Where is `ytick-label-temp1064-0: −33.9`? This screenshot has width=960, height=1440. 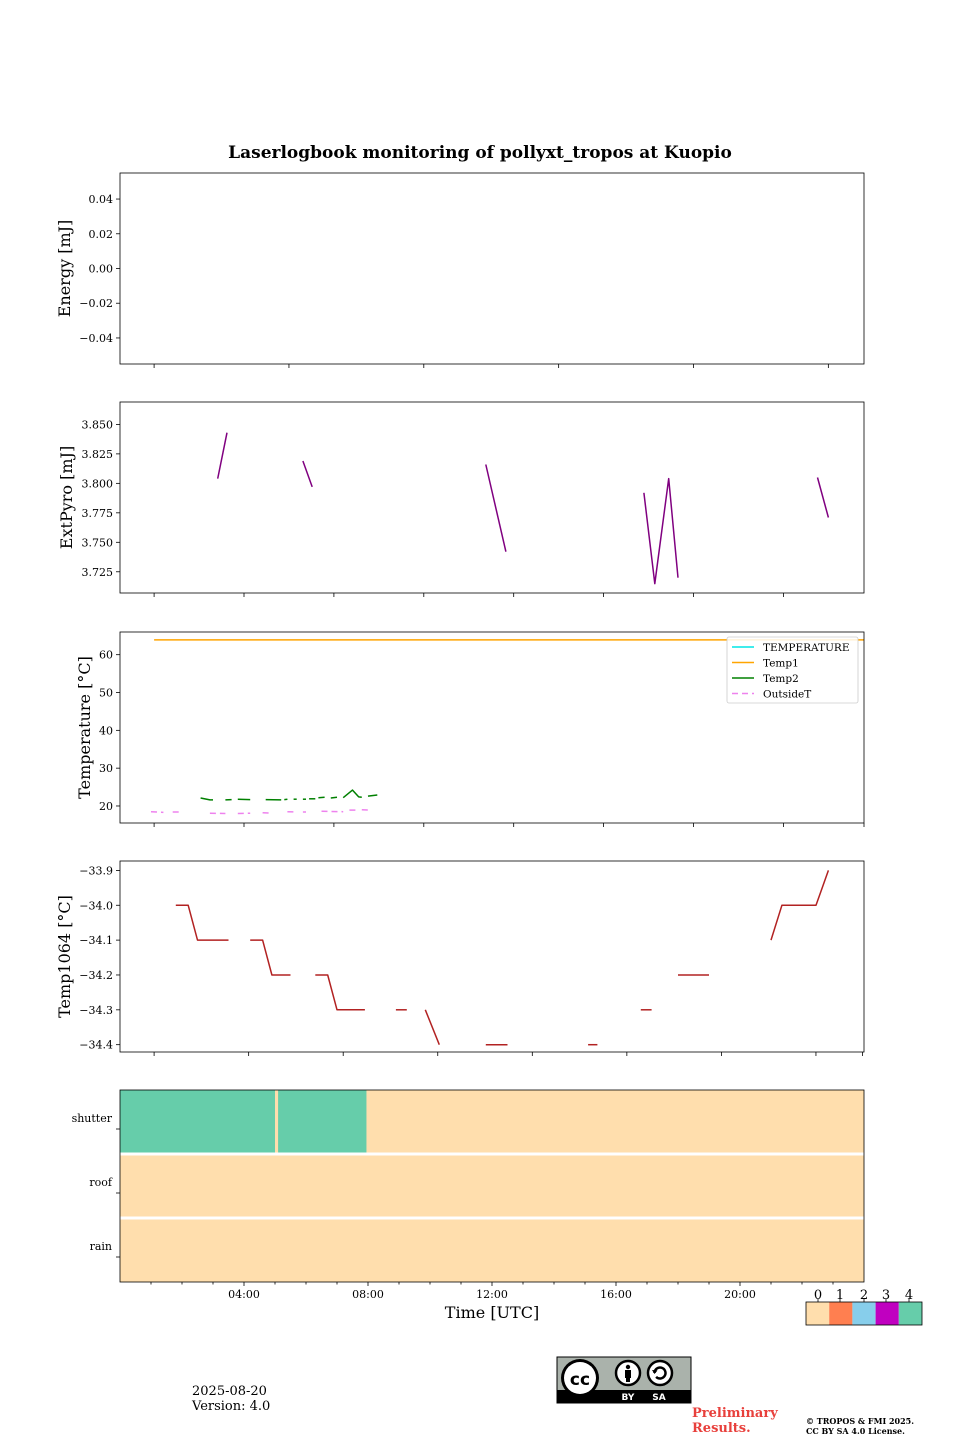 ytick-label-temp1064-0: −33.9 is located at coordinates (96, 870).